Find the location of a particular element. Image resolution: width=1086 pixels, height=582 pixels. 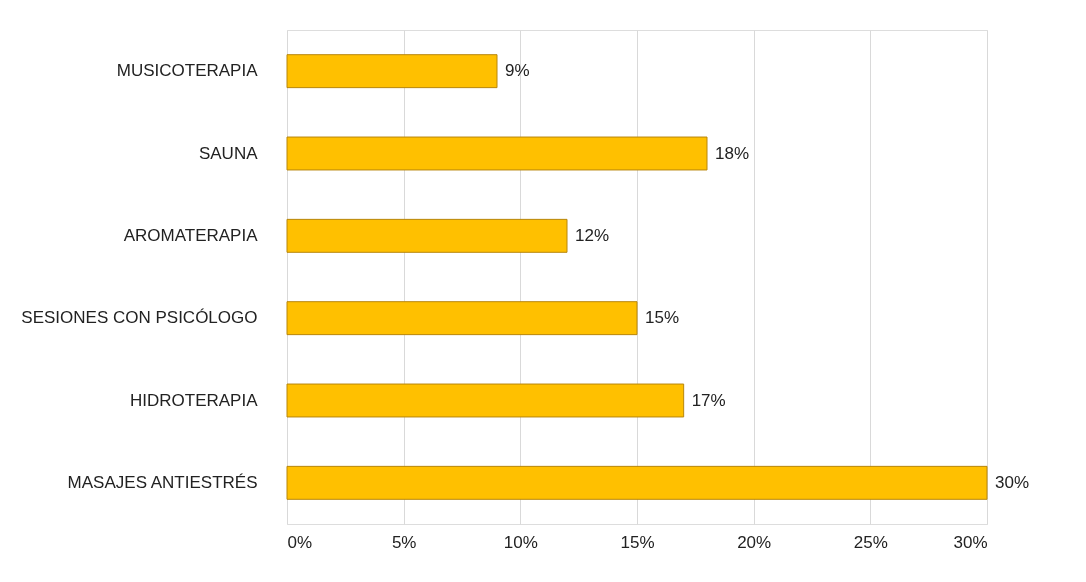

x-tick-label: 30% is located at coordinates (970, 542).